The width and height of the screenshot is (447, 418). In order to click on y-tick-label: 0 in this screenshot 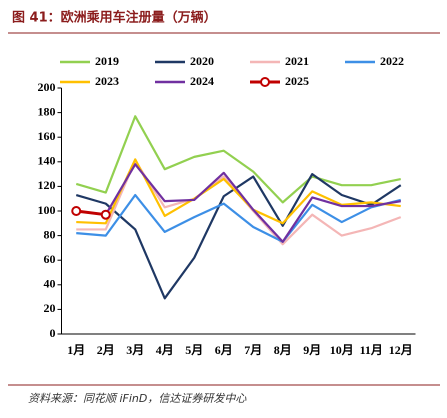, I will do `click(53, 333)`.